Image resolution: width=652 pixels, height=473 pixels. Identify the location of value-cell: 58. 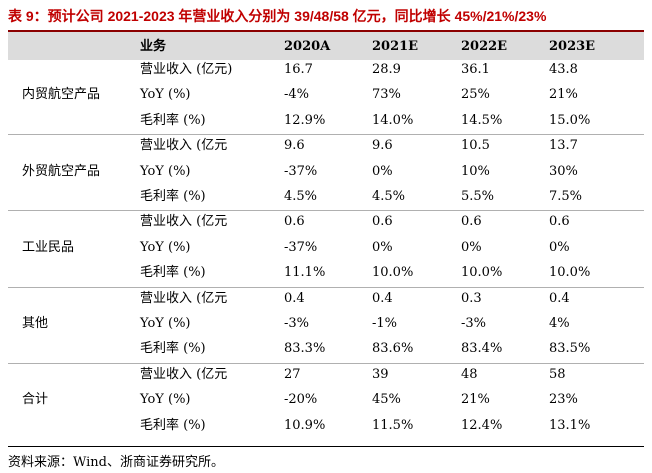
(557, 374).